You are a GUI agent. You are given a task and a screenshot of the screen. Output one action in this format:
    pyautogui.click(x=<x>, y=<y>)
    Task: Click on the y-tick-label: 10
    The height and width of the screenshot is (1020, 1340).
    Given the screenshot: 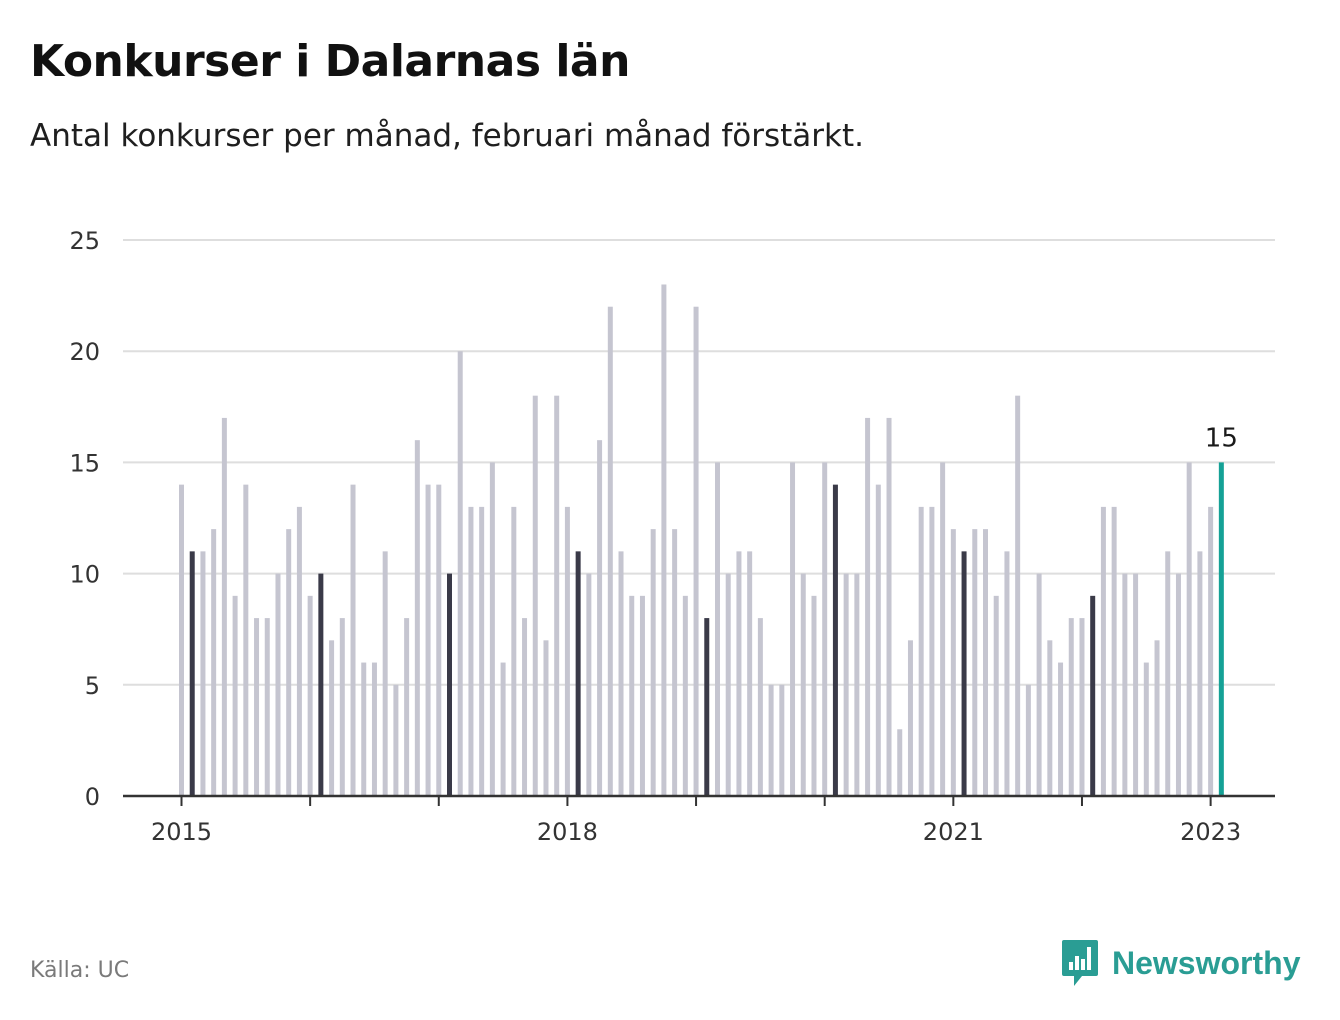 What is the action you would take?
    pyautogui.click(x=84, y=575)
    